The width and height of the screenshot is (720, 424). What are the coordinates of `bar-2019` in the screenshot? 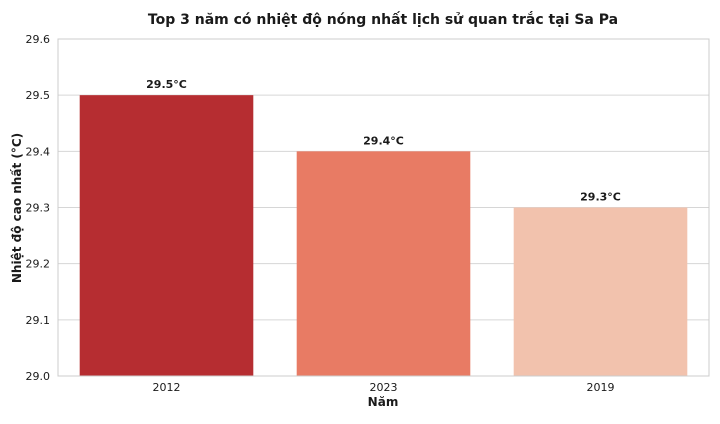 It's located at (600, 291).